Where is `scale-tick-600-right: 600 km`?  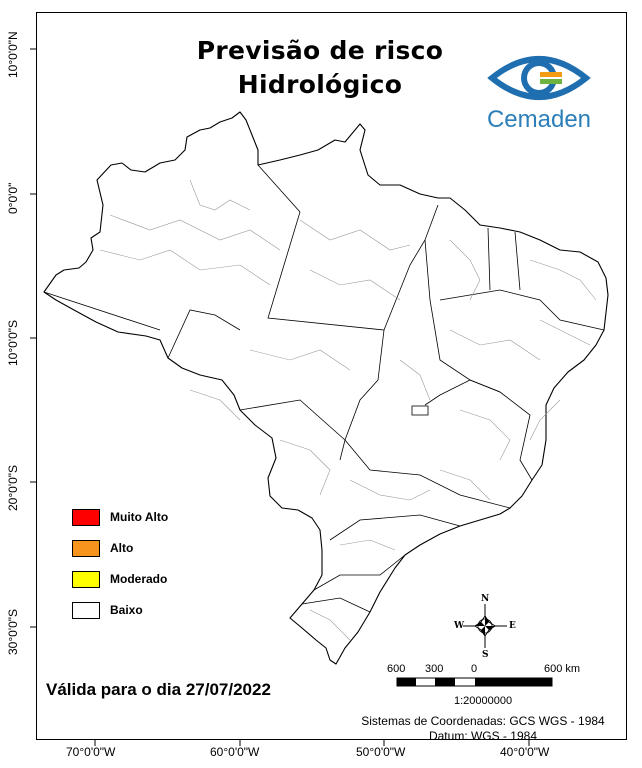
scale-tick-600-right: 600 km is located at coordinates (562, 669).